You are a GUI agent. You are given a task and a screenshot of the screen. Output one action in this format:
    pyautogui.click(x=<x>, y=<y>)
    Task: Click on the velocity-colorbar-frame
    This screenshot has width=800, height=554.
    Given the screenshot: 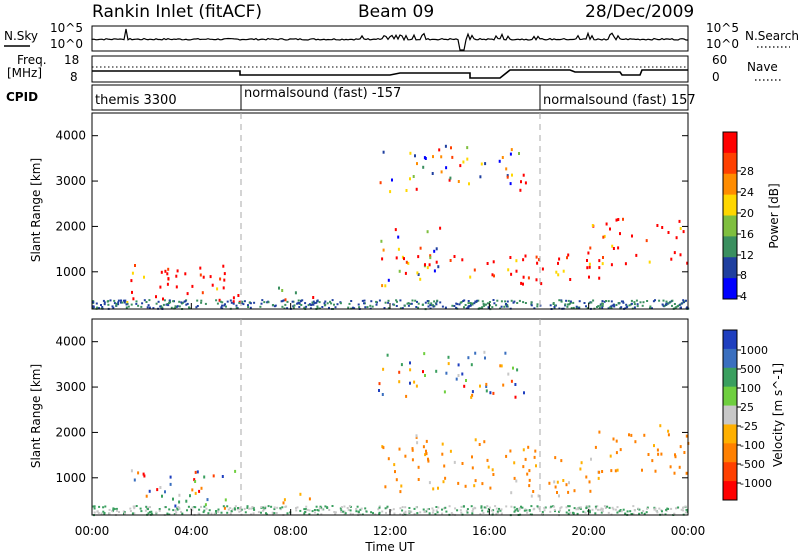 What is the action you would take?
    pyautogui.click(x=730, y=415)
    